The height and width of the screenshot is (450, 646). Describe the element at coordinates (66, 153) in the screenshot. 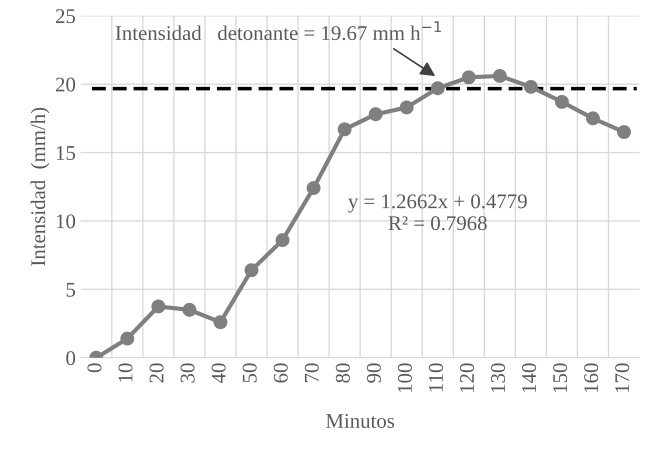

I see `y-tick-label: 15` at that location.